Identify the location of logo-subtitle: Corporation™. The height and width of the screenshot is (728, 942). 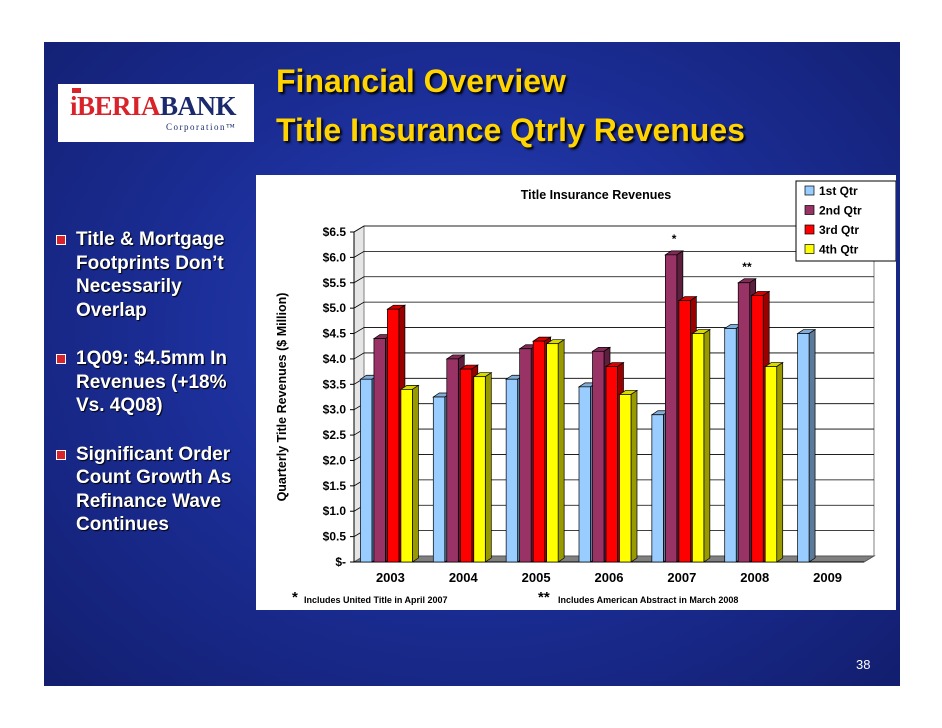
(201, 127).